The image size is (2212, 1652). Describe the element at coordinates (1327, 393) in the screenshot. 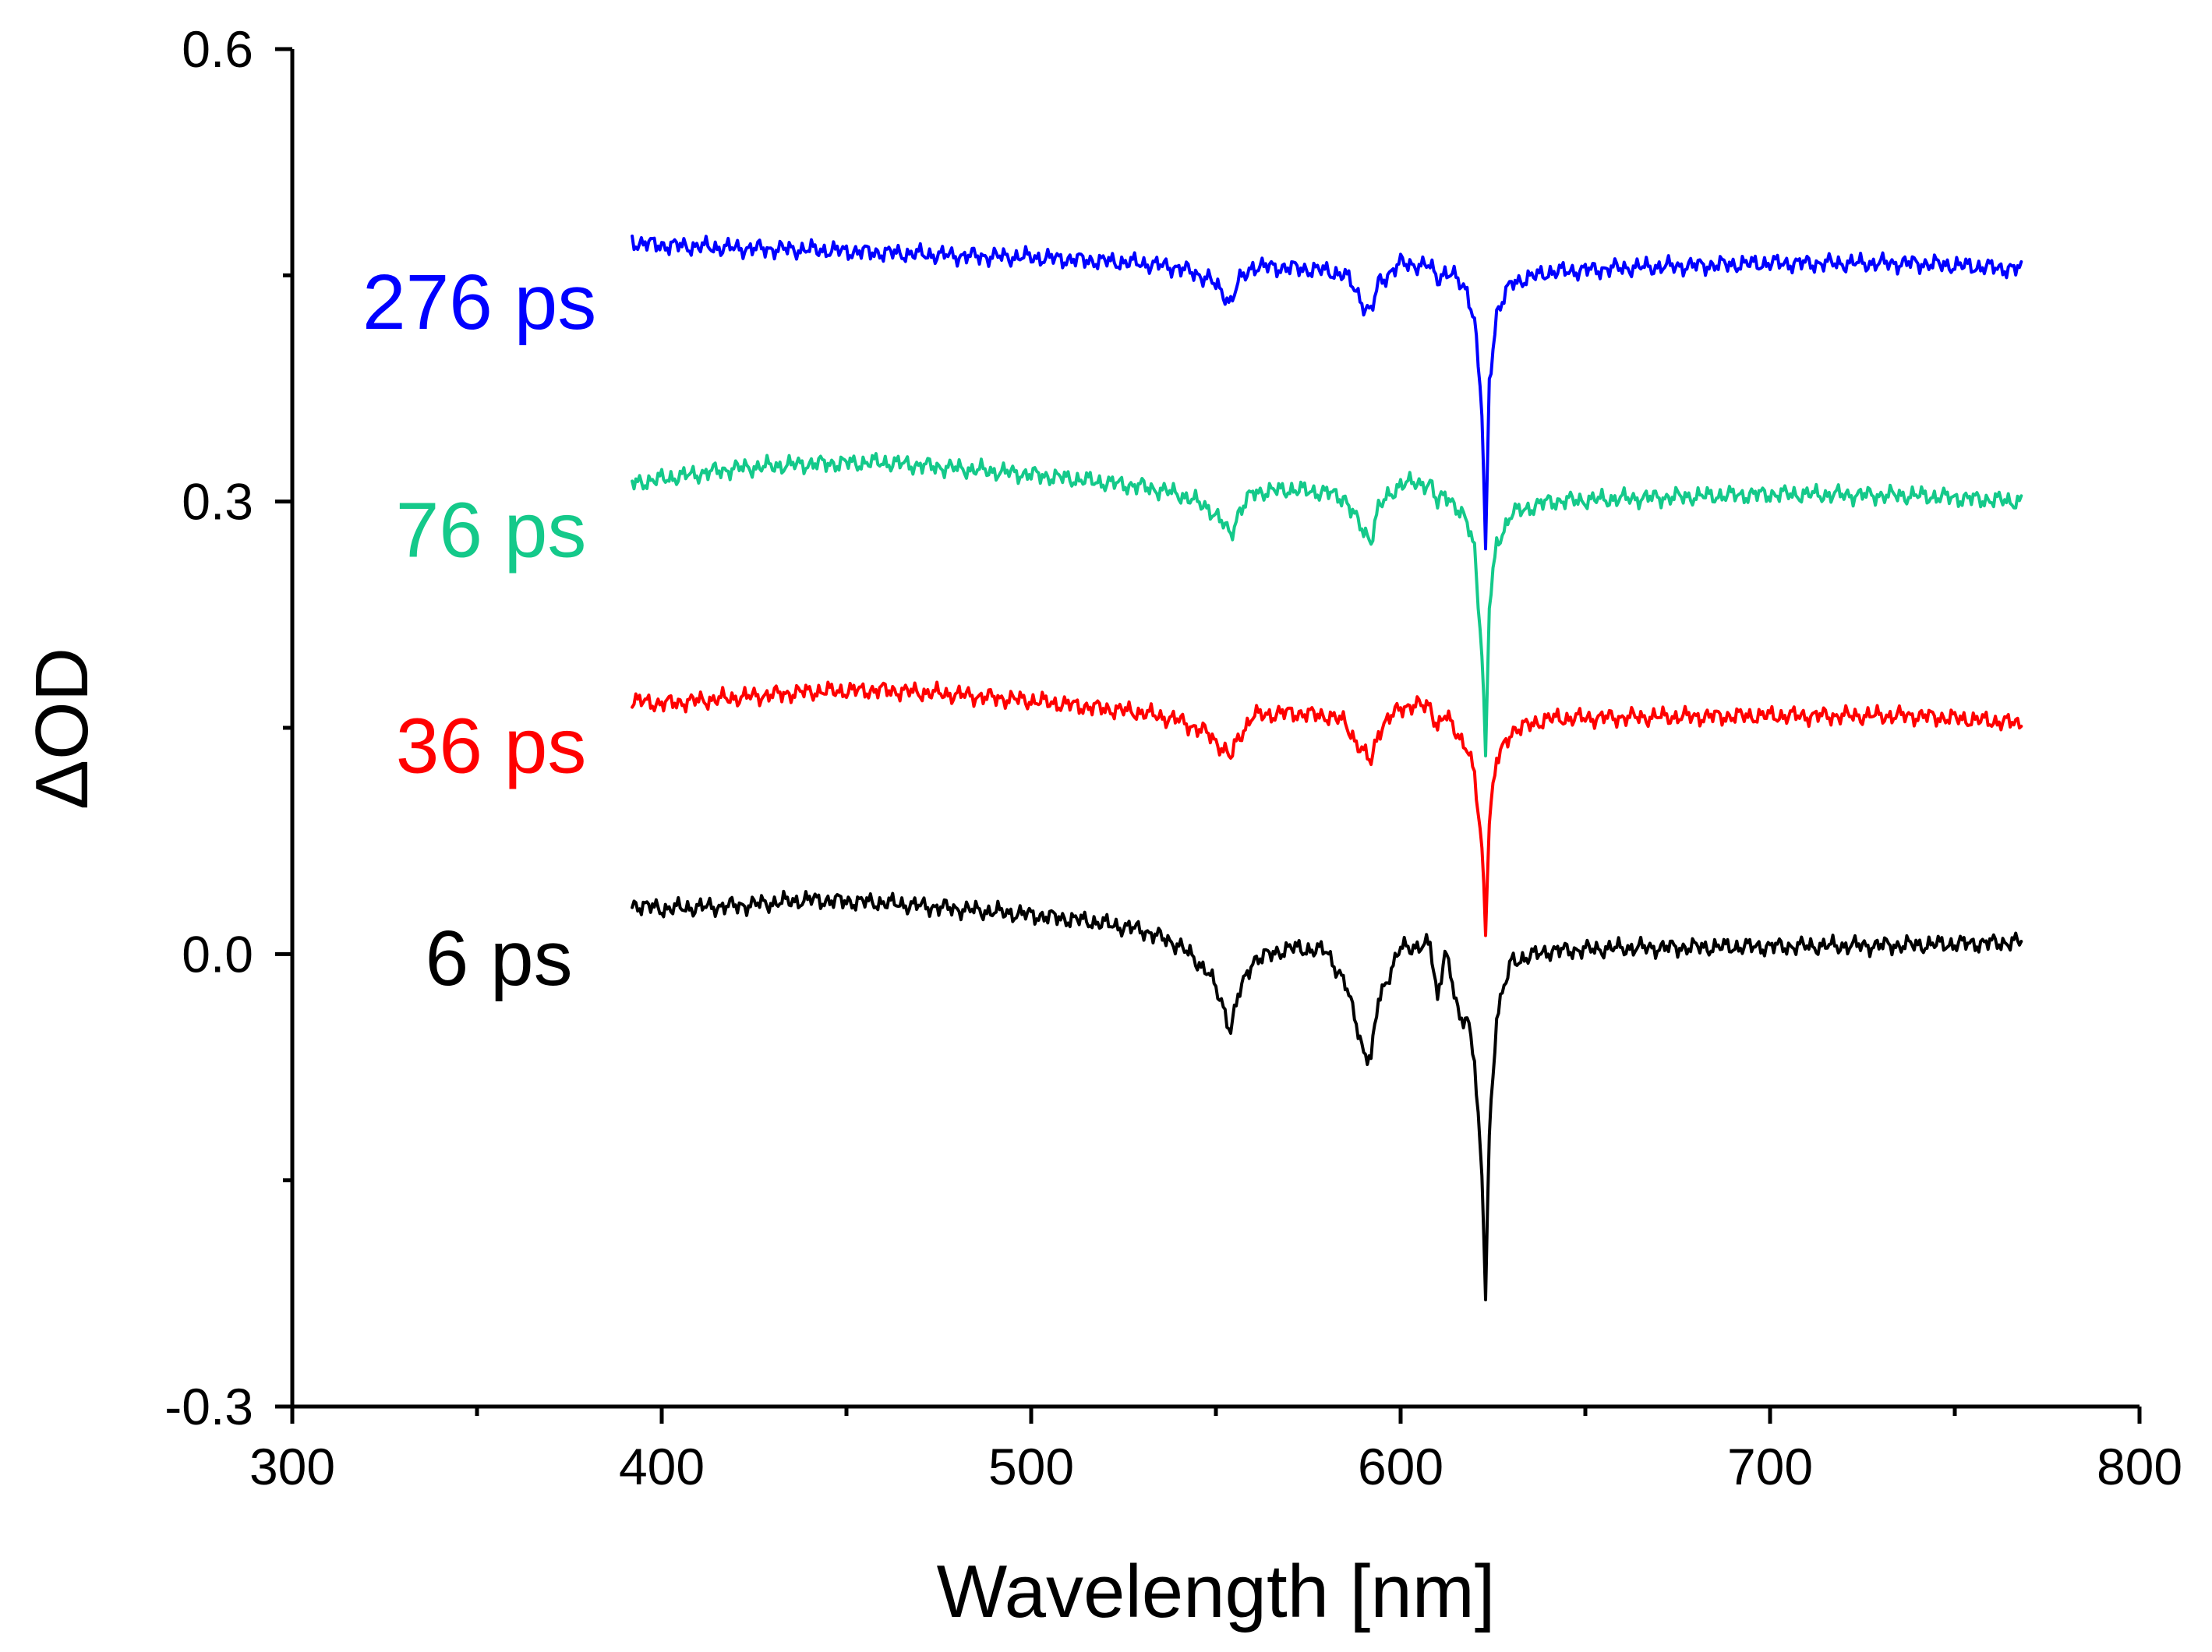

I see `series-line-276-ps` at that location.